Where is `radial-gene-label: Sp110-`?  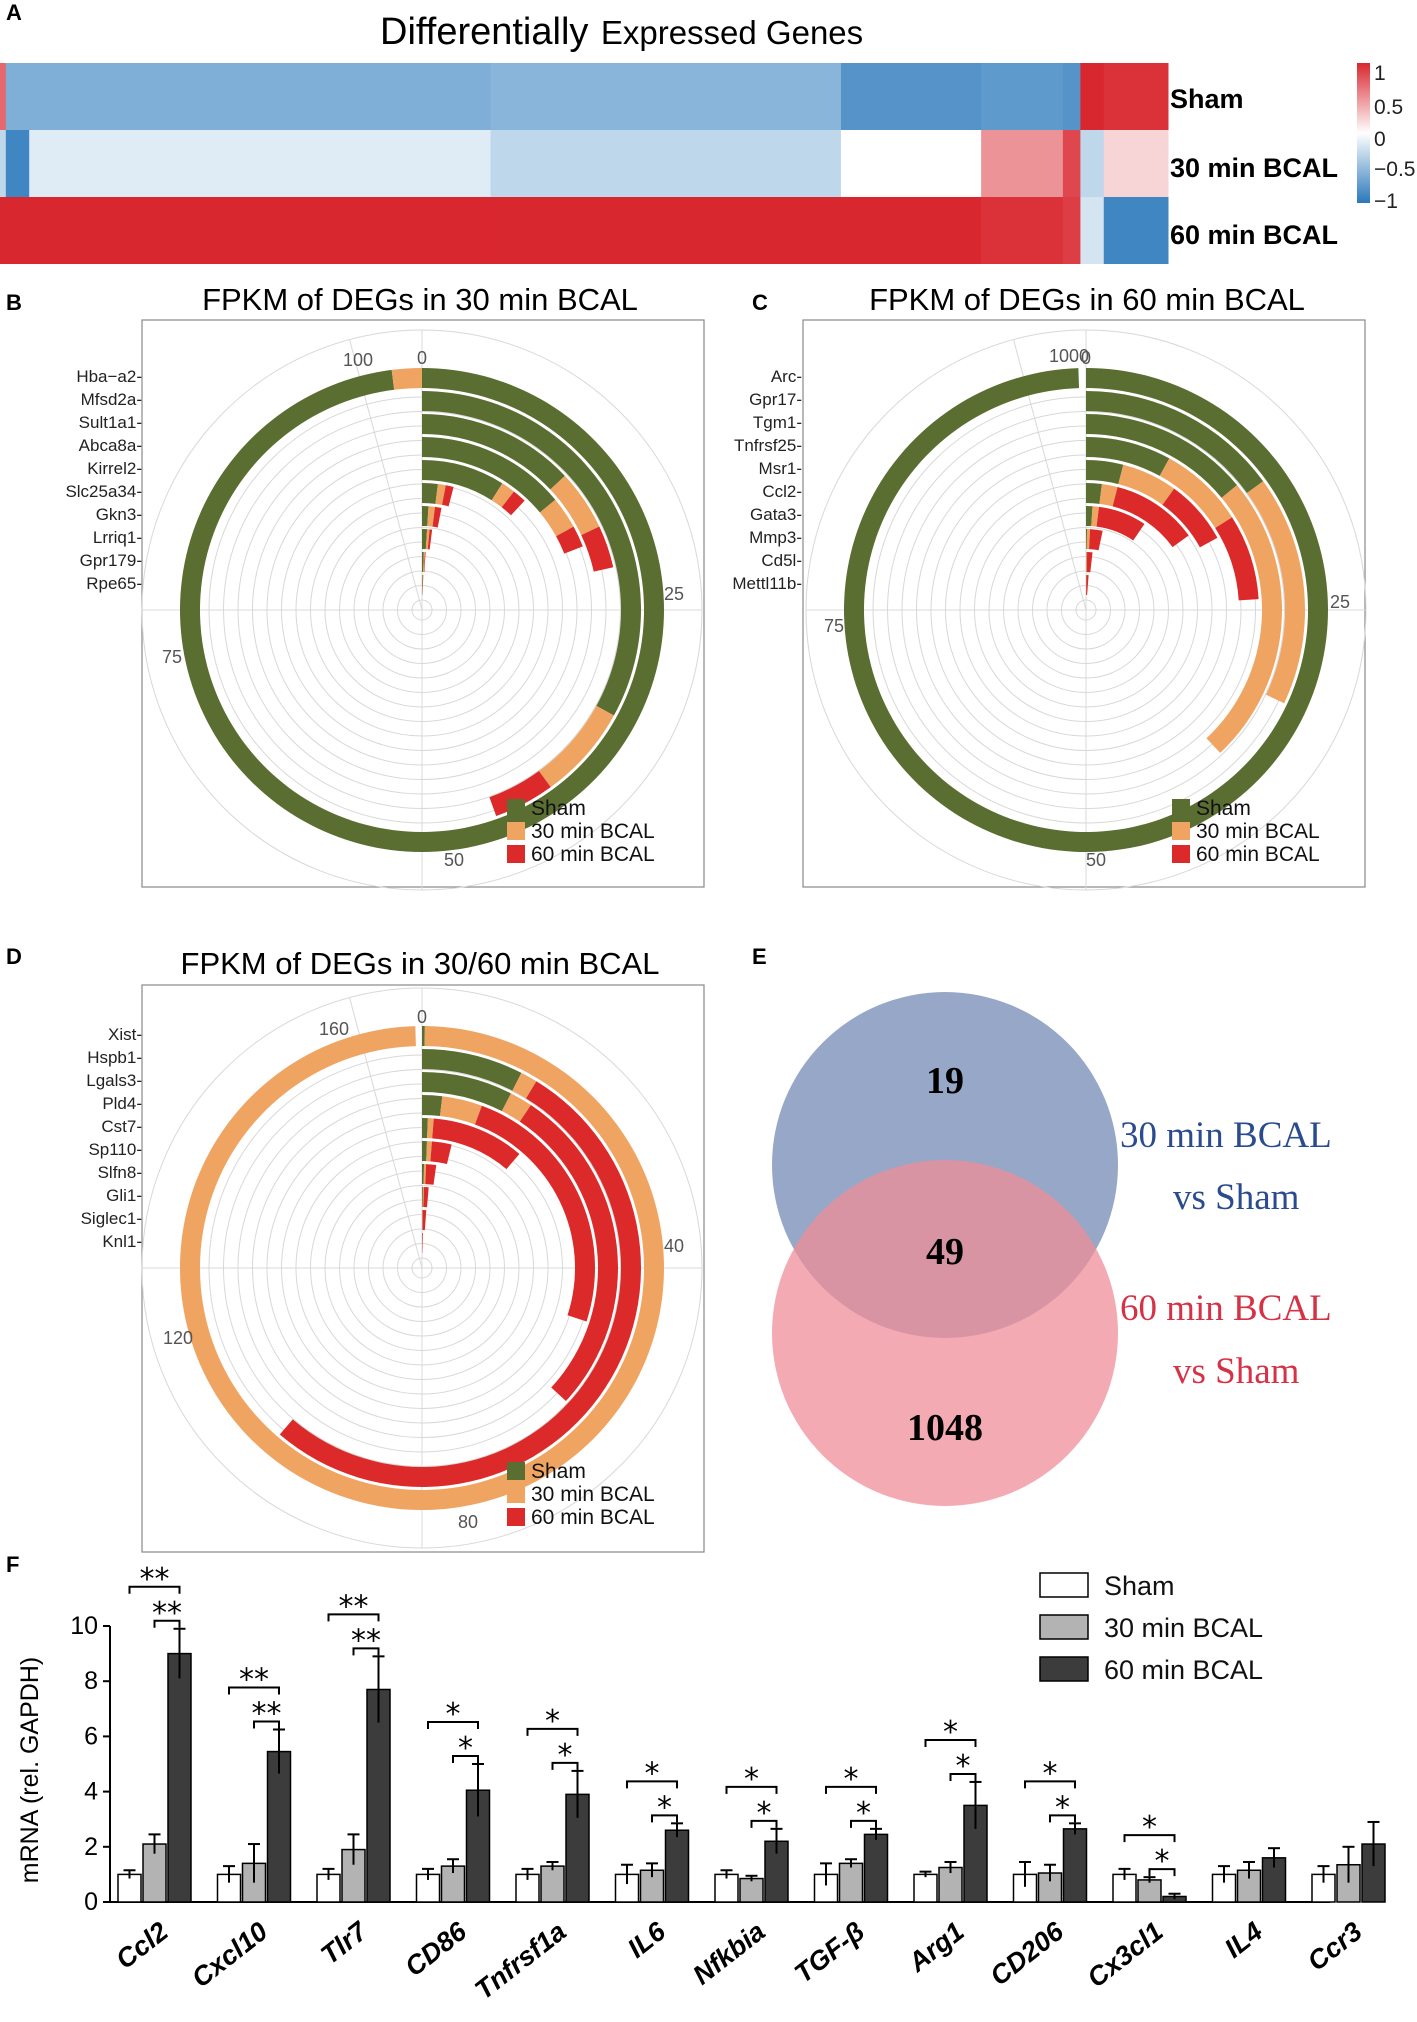 radial-gene-label: Sp110- is located at coordinates (115, 1149).